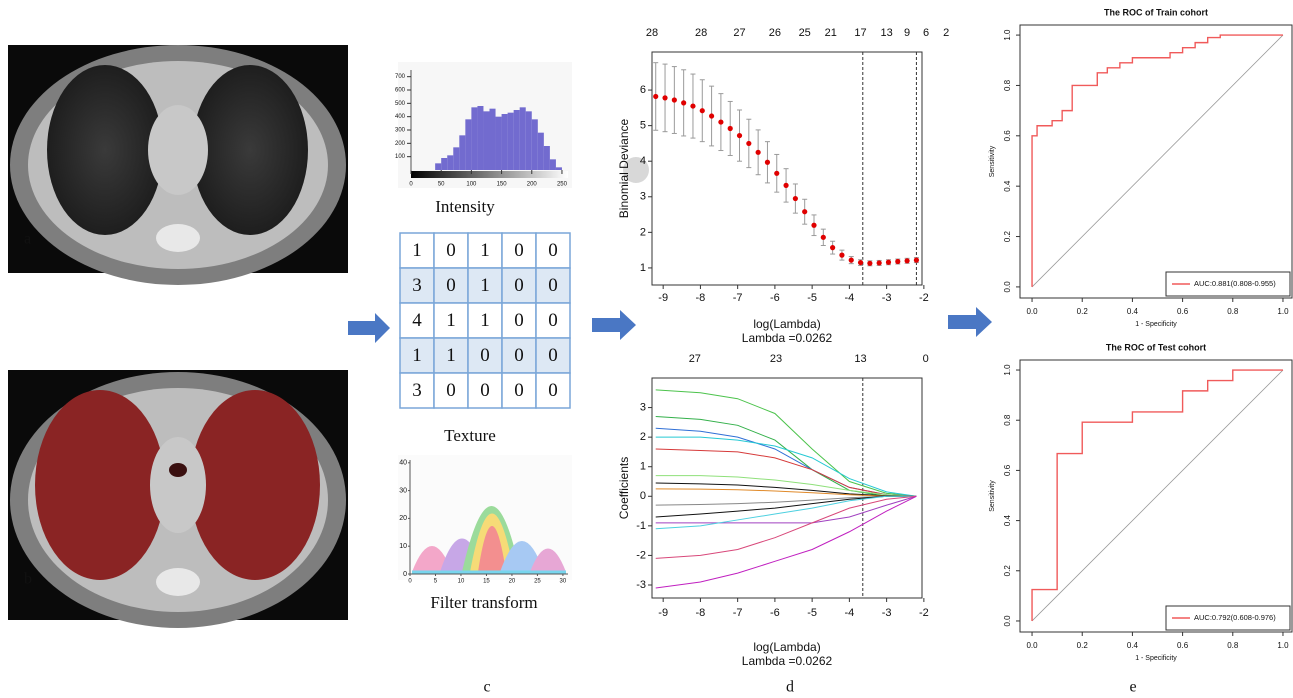  What do you see at coordinates (924, 298) in the screenshot?
I see `x-tick-label: -2` at bounding box center [924, 298].